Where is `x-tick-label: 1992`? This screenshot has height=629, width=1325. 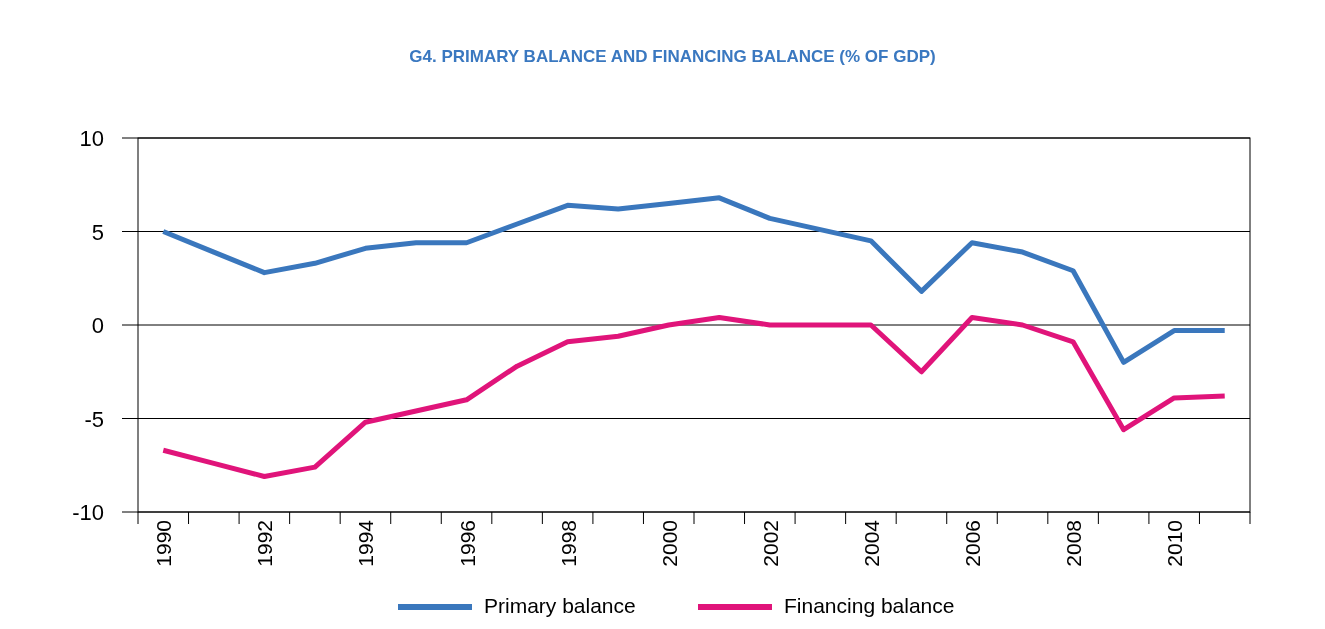 x-tick-label: 1992 is located at coordinates (265, 543).